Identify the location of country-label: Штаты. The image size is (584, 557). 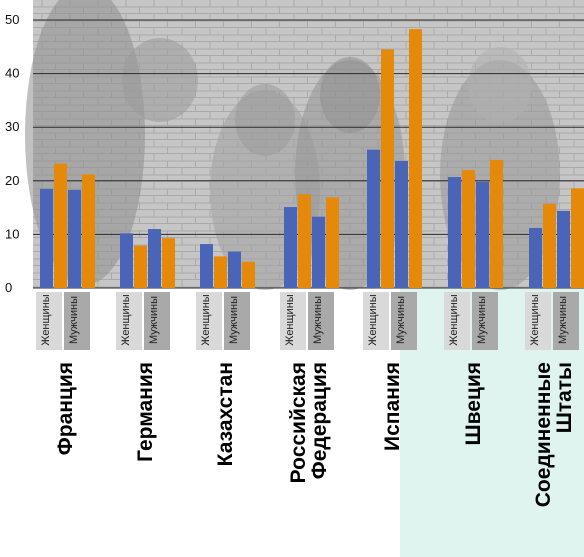
(564, 397).